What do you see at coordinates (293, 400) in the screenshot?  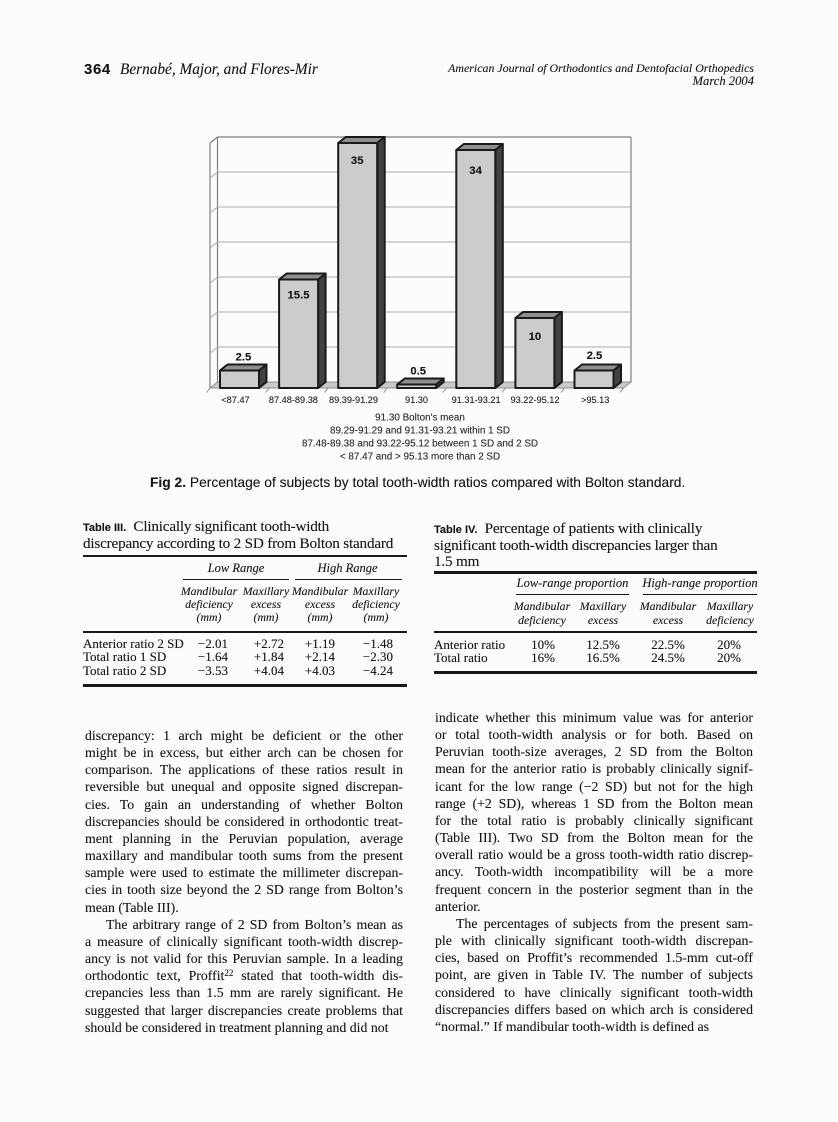 I see `svg-text: 87.48-89.38` at bounding box center [293, 400].